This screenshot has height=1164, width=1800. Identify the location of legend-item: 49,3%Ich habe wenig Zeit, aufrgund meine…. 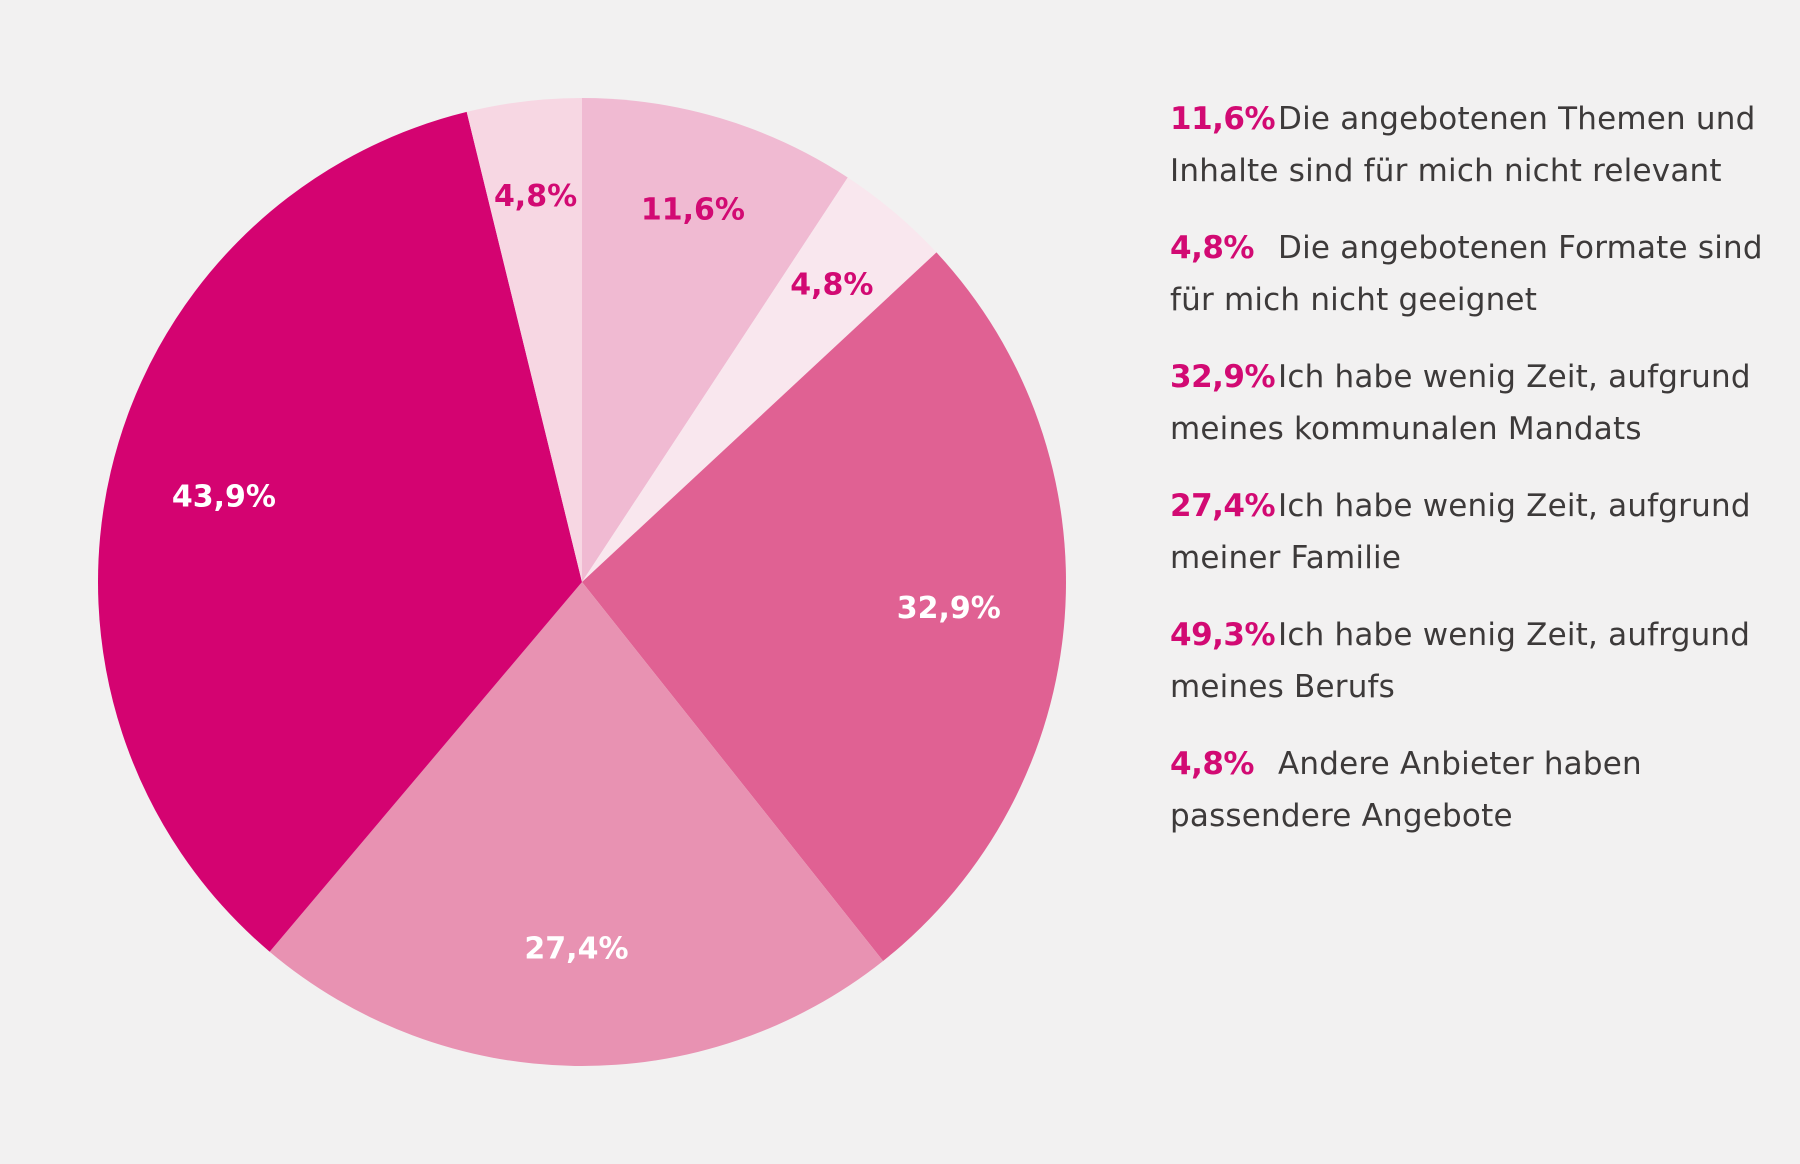
(1470, 661).